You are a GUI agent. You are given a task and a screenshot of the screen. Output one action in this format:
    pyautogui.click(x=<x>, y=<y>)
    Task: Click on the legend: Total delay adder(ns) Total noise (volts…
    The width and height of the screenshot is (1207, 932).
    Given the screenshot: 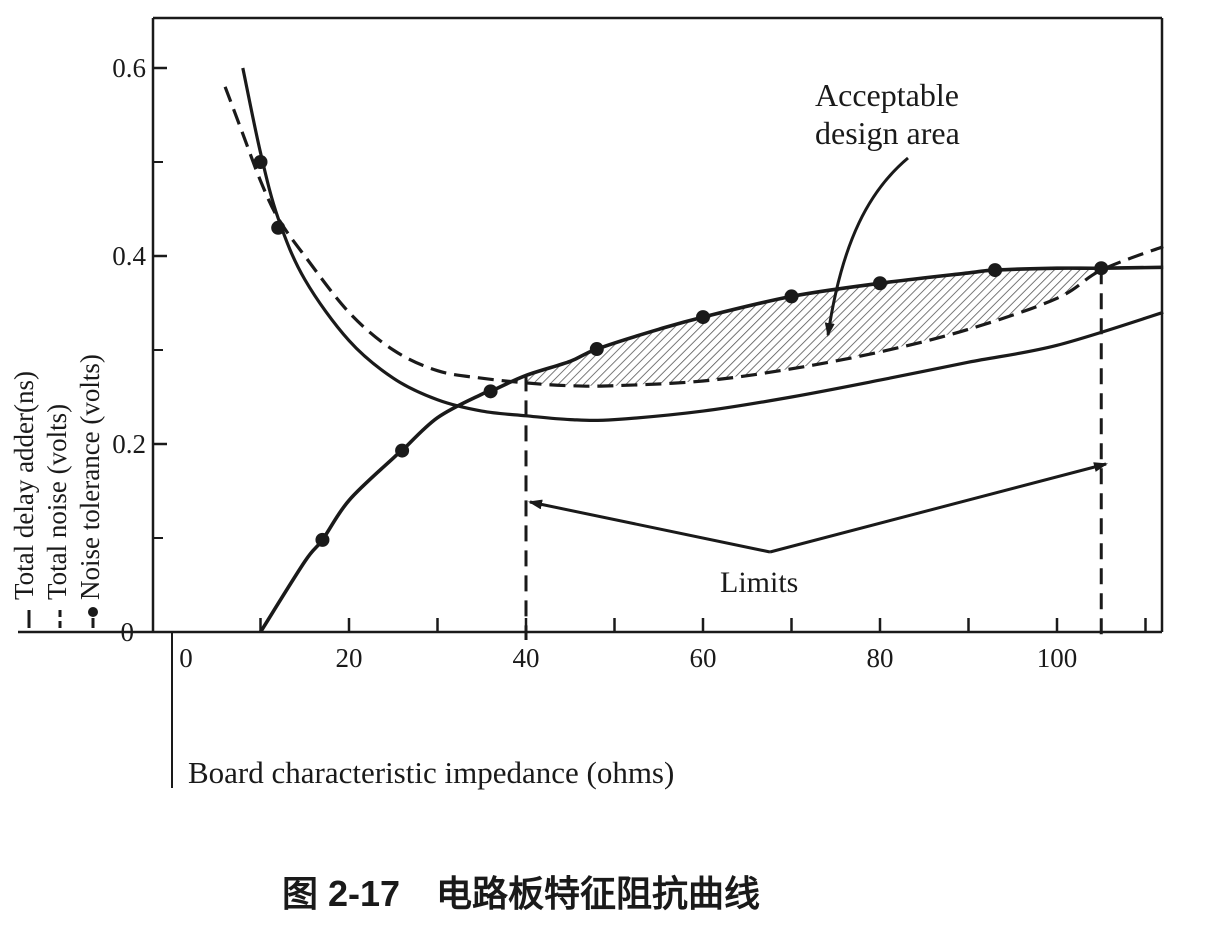 What is the action you would take?
    pyautogui.click(x=57, y=491)
    